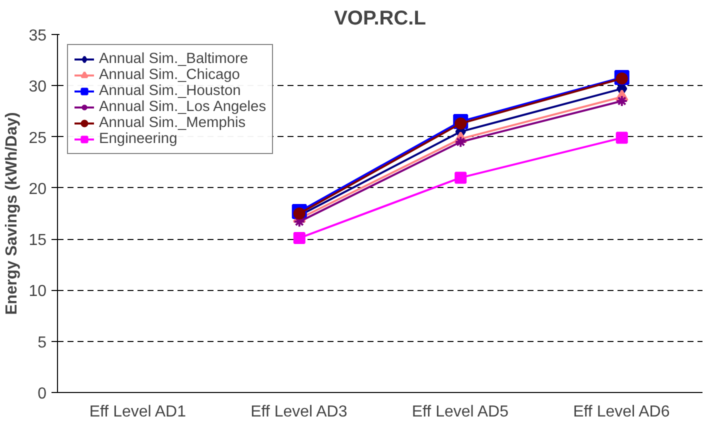 The width and height of the screenshot is (707, 423). I want to click on x-tick-label: Eff Level AD3, so click(299, 412).